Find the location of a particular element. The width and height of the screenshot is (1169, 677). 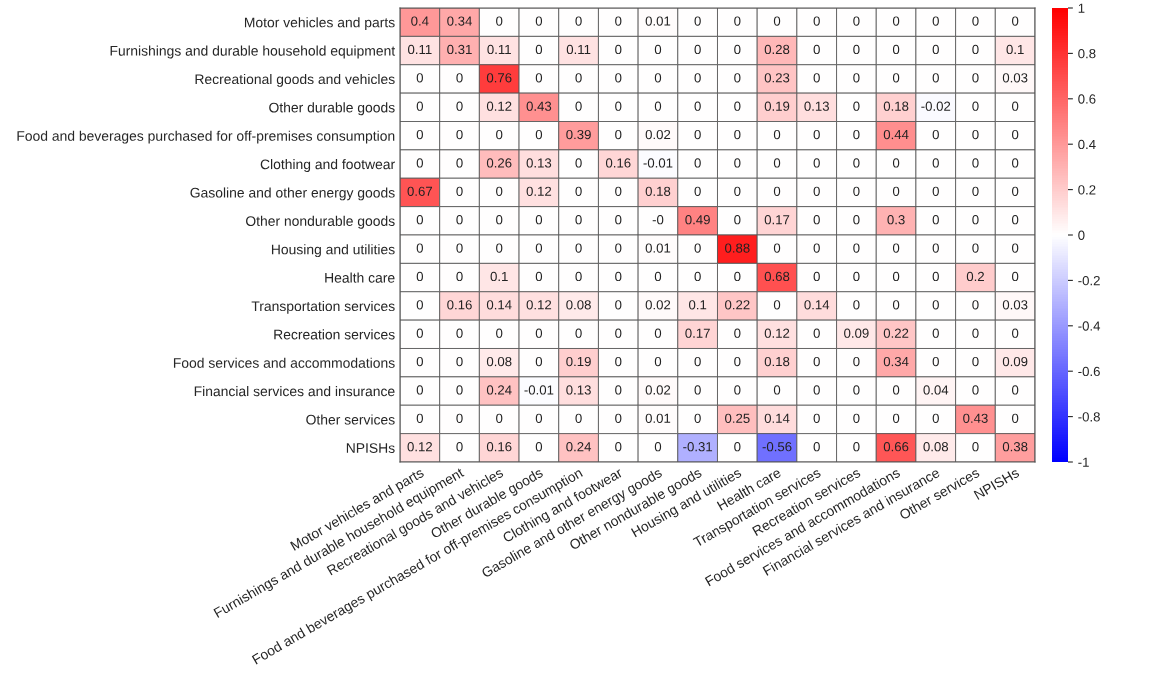

data-label: 0.1 is located at coordinates (499, 276).